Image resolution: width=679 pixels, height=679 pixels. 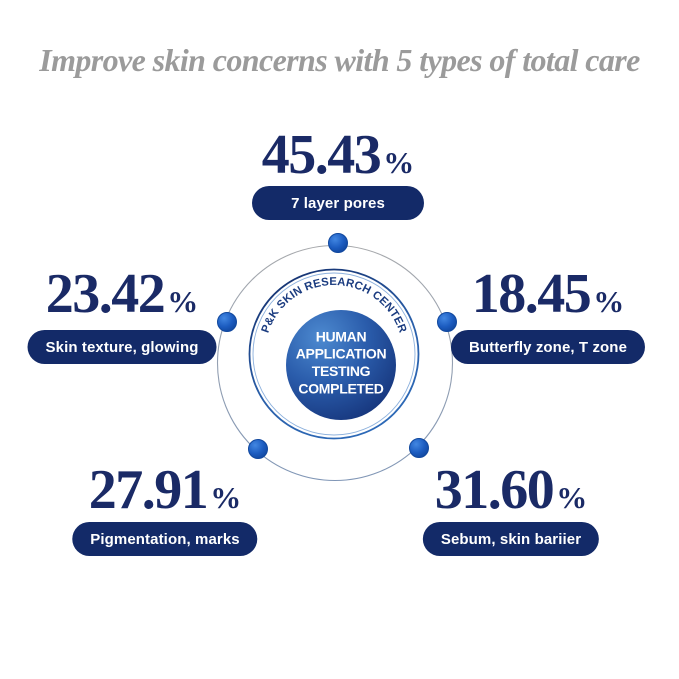 I want to click on stat-number: 18.45, so click(x=531, y=294).